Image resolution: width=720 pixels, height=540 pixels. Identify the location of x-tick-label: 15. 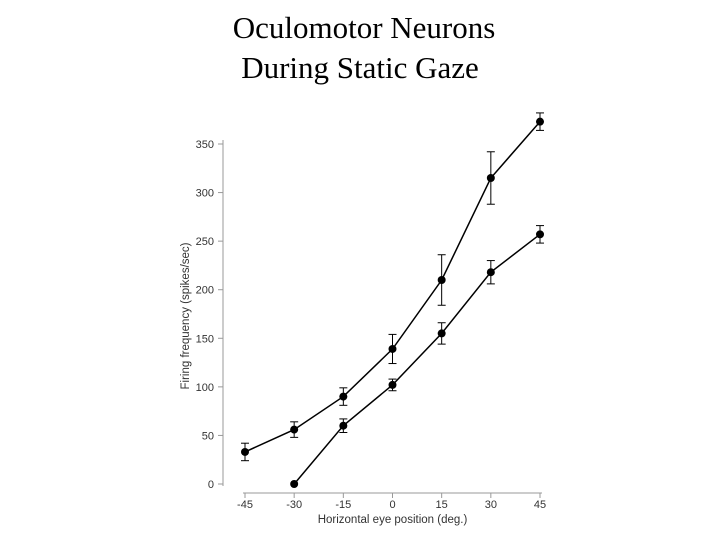
(442, 505).